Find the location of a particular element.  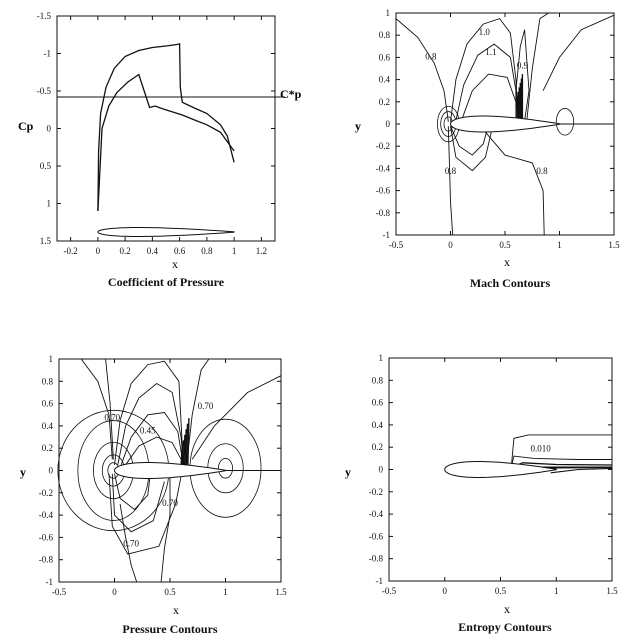

pressure-x-axis-label: x is located at coordinates (176, 610).